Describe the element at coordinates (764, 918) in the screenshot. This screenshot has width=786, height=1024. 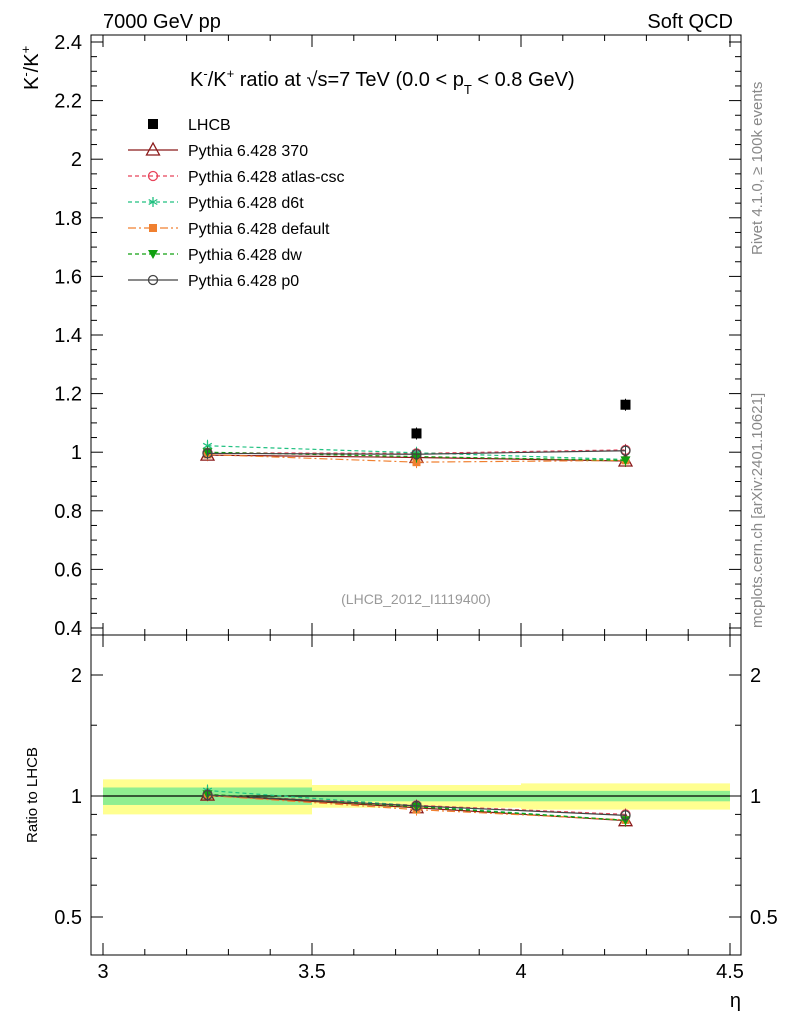
I see `ratio-y-tick-label-right: 0.5` at that location.